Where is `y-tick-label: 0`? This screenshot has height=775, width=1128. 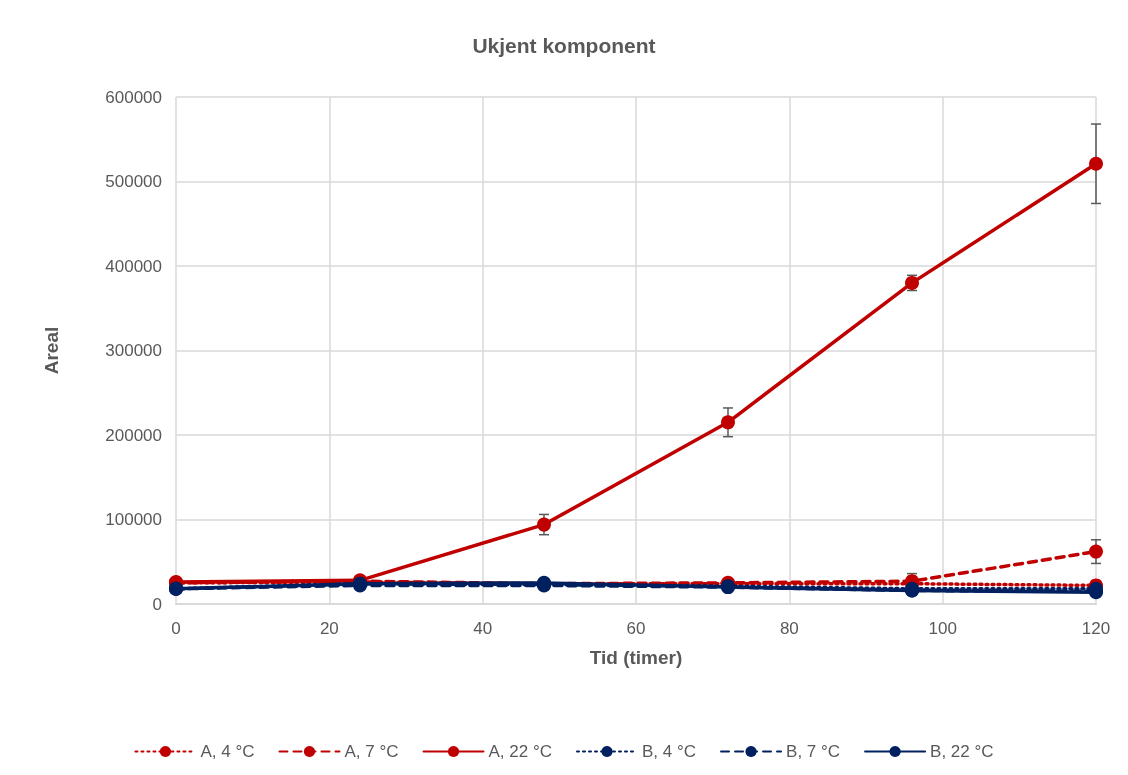
y-tick-label: 0 is located at coordinates (157, 604).